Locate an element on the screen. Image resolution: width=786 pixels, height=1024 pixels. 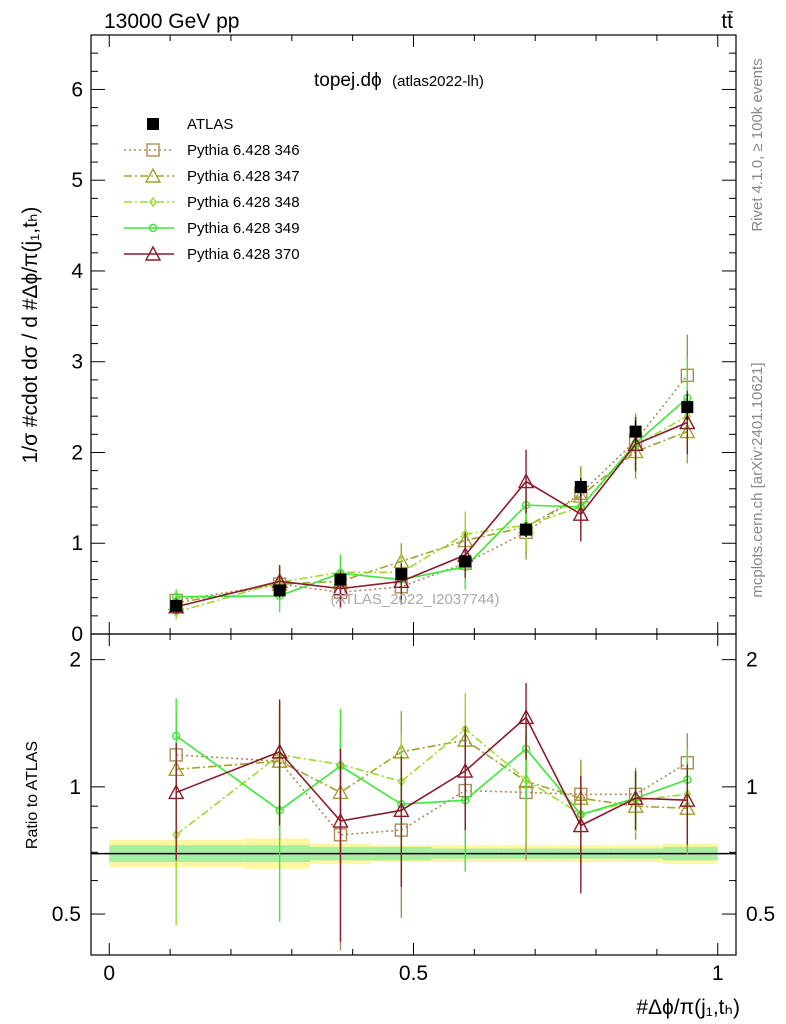
y-axis-label: 1/σ #cdot dσ / d #Δϕ/π(j₁,tₕ) is located at coordinates (30, 335).